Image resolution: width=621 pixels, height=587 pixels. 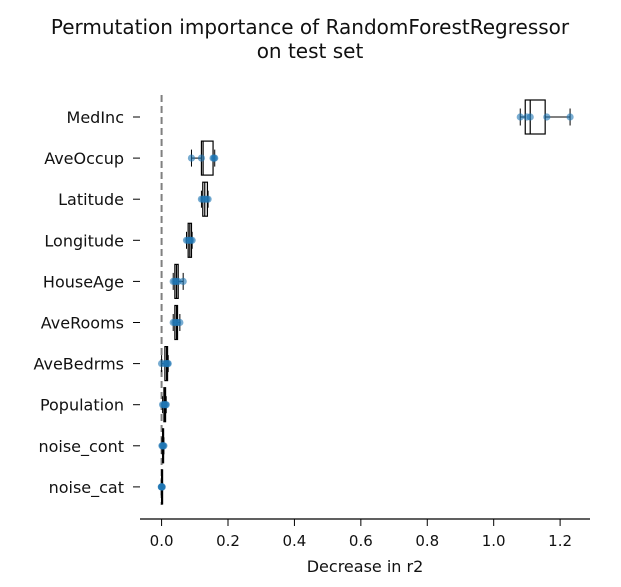 I want to click on x-tick-label: 1.0, so click(x=494, y=541).